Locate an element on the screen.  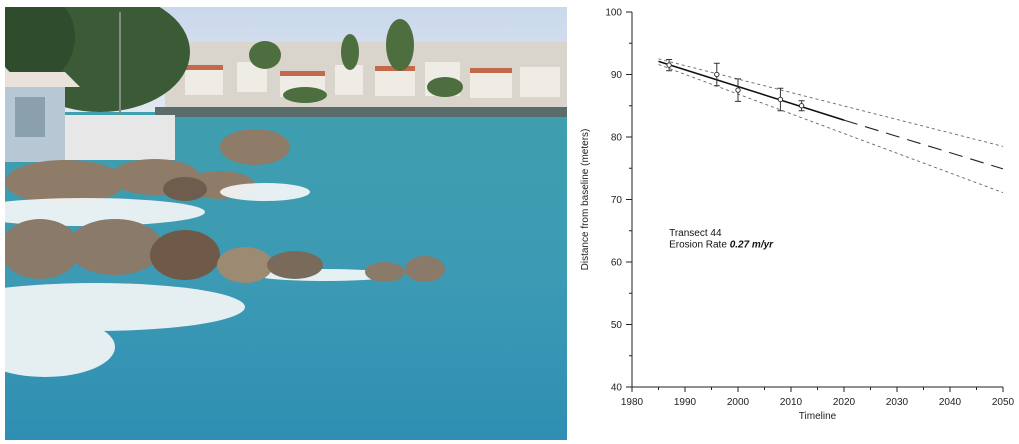
trend-lines is located at coordinates (831, 126).